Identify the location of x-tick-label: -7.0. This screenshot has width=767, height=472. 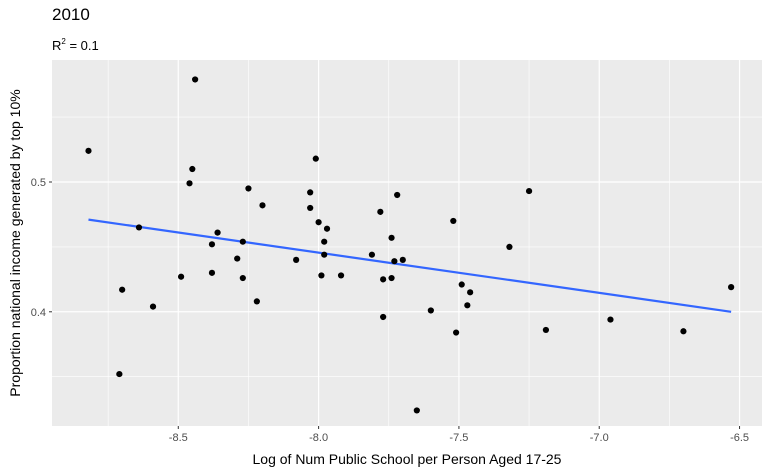
(599, 438).